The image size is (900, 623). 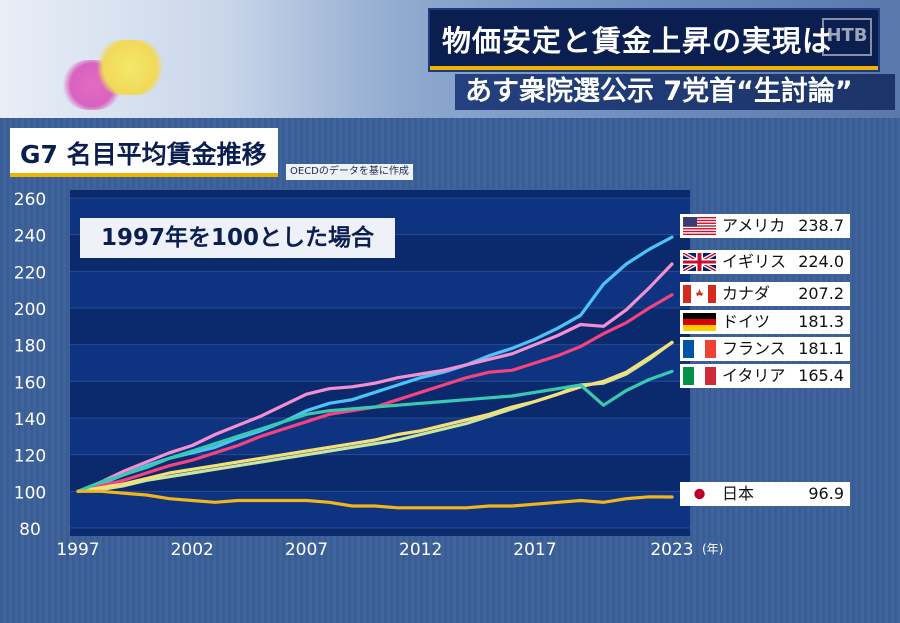 What do you see at coordinates (77, 550) in the screenshot?
I see `x-tick-label: 1997` at bounding box center [77, 550].